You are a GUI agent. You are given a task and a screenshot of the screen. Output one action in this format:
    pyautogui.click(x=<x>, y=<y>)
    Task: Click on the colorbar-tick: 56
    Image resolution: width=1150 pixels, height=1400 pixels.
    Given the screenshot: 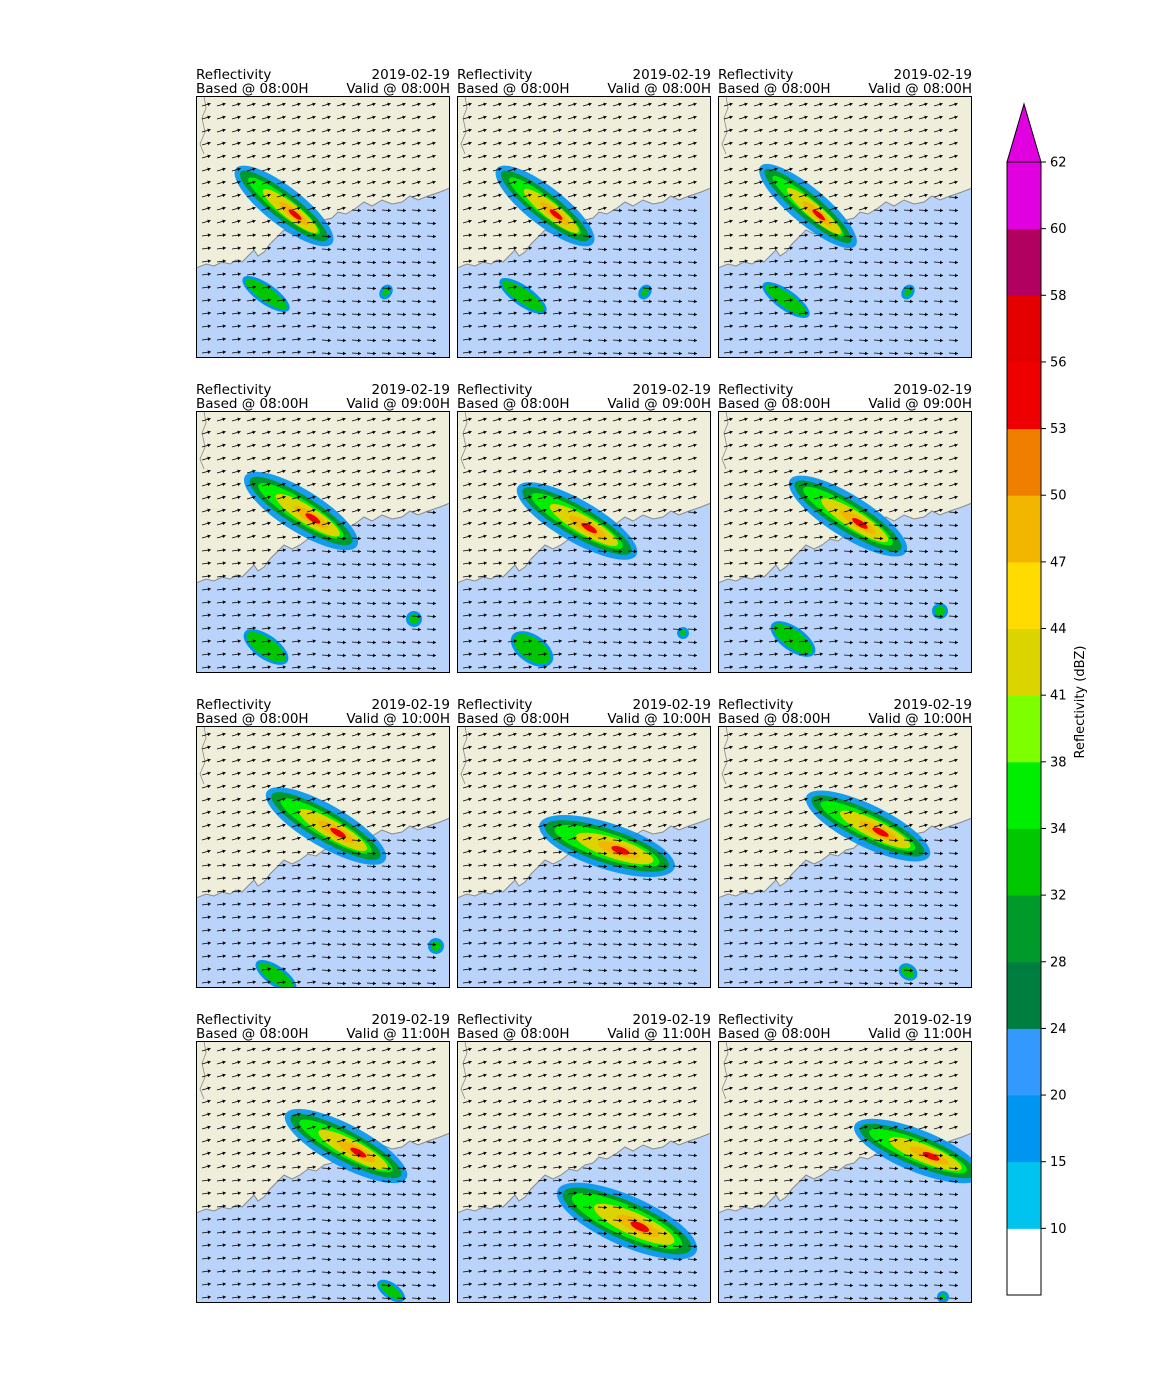 What is the action you would take?
    pyautogui.click(x=1054, y=362)
    